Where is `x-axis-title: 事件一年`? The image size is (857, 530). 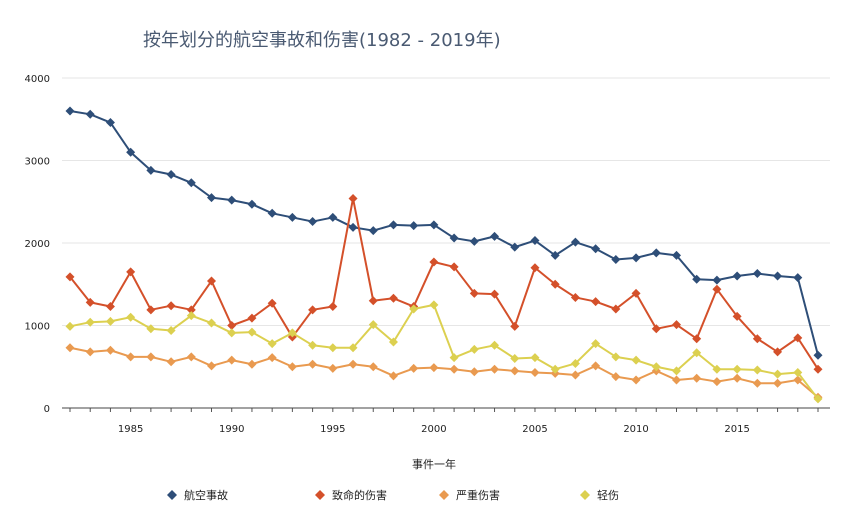
x-axis-title: 事件一年 is located at coordinates (434, 464).